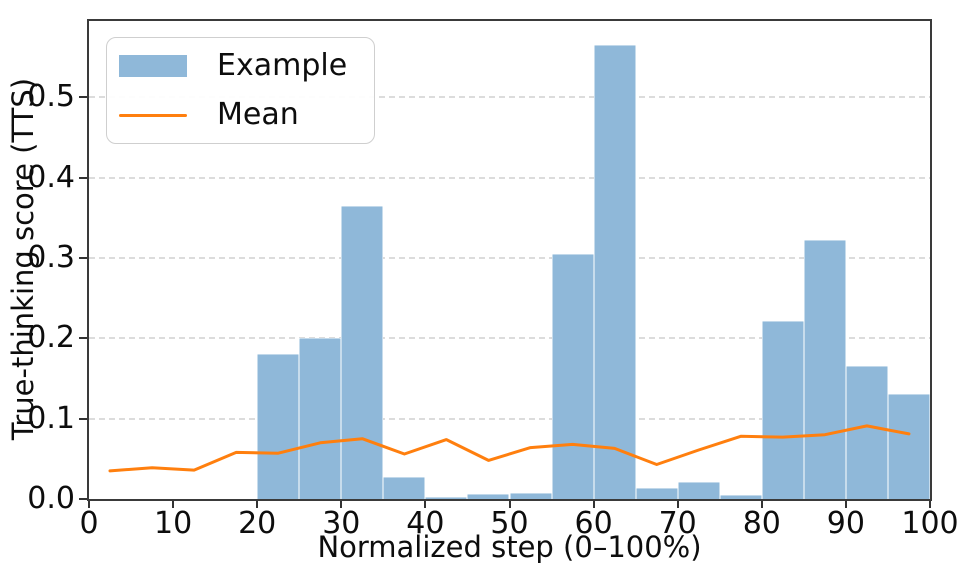 The image size is (957, 565). What do you see at coordinates (173, 523) in the screenshot?
I see `x-tick-label: 10` at bounding box center [173, 523].